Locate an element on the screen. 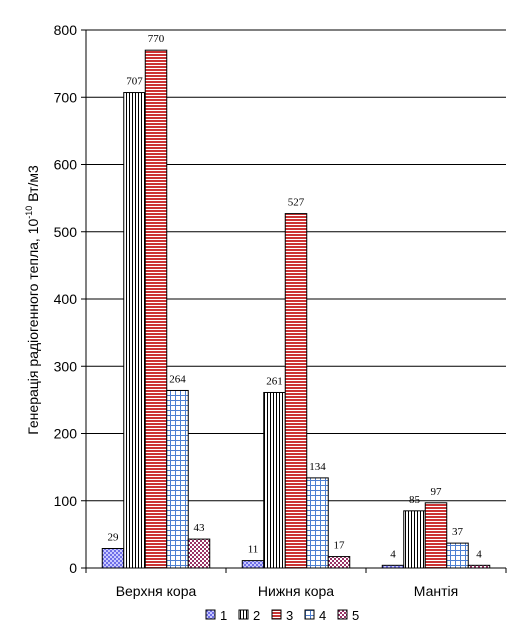 The width and height of the screenshot is (526, 638). y-tick-label: 800 is located at coordinates (66, 30).